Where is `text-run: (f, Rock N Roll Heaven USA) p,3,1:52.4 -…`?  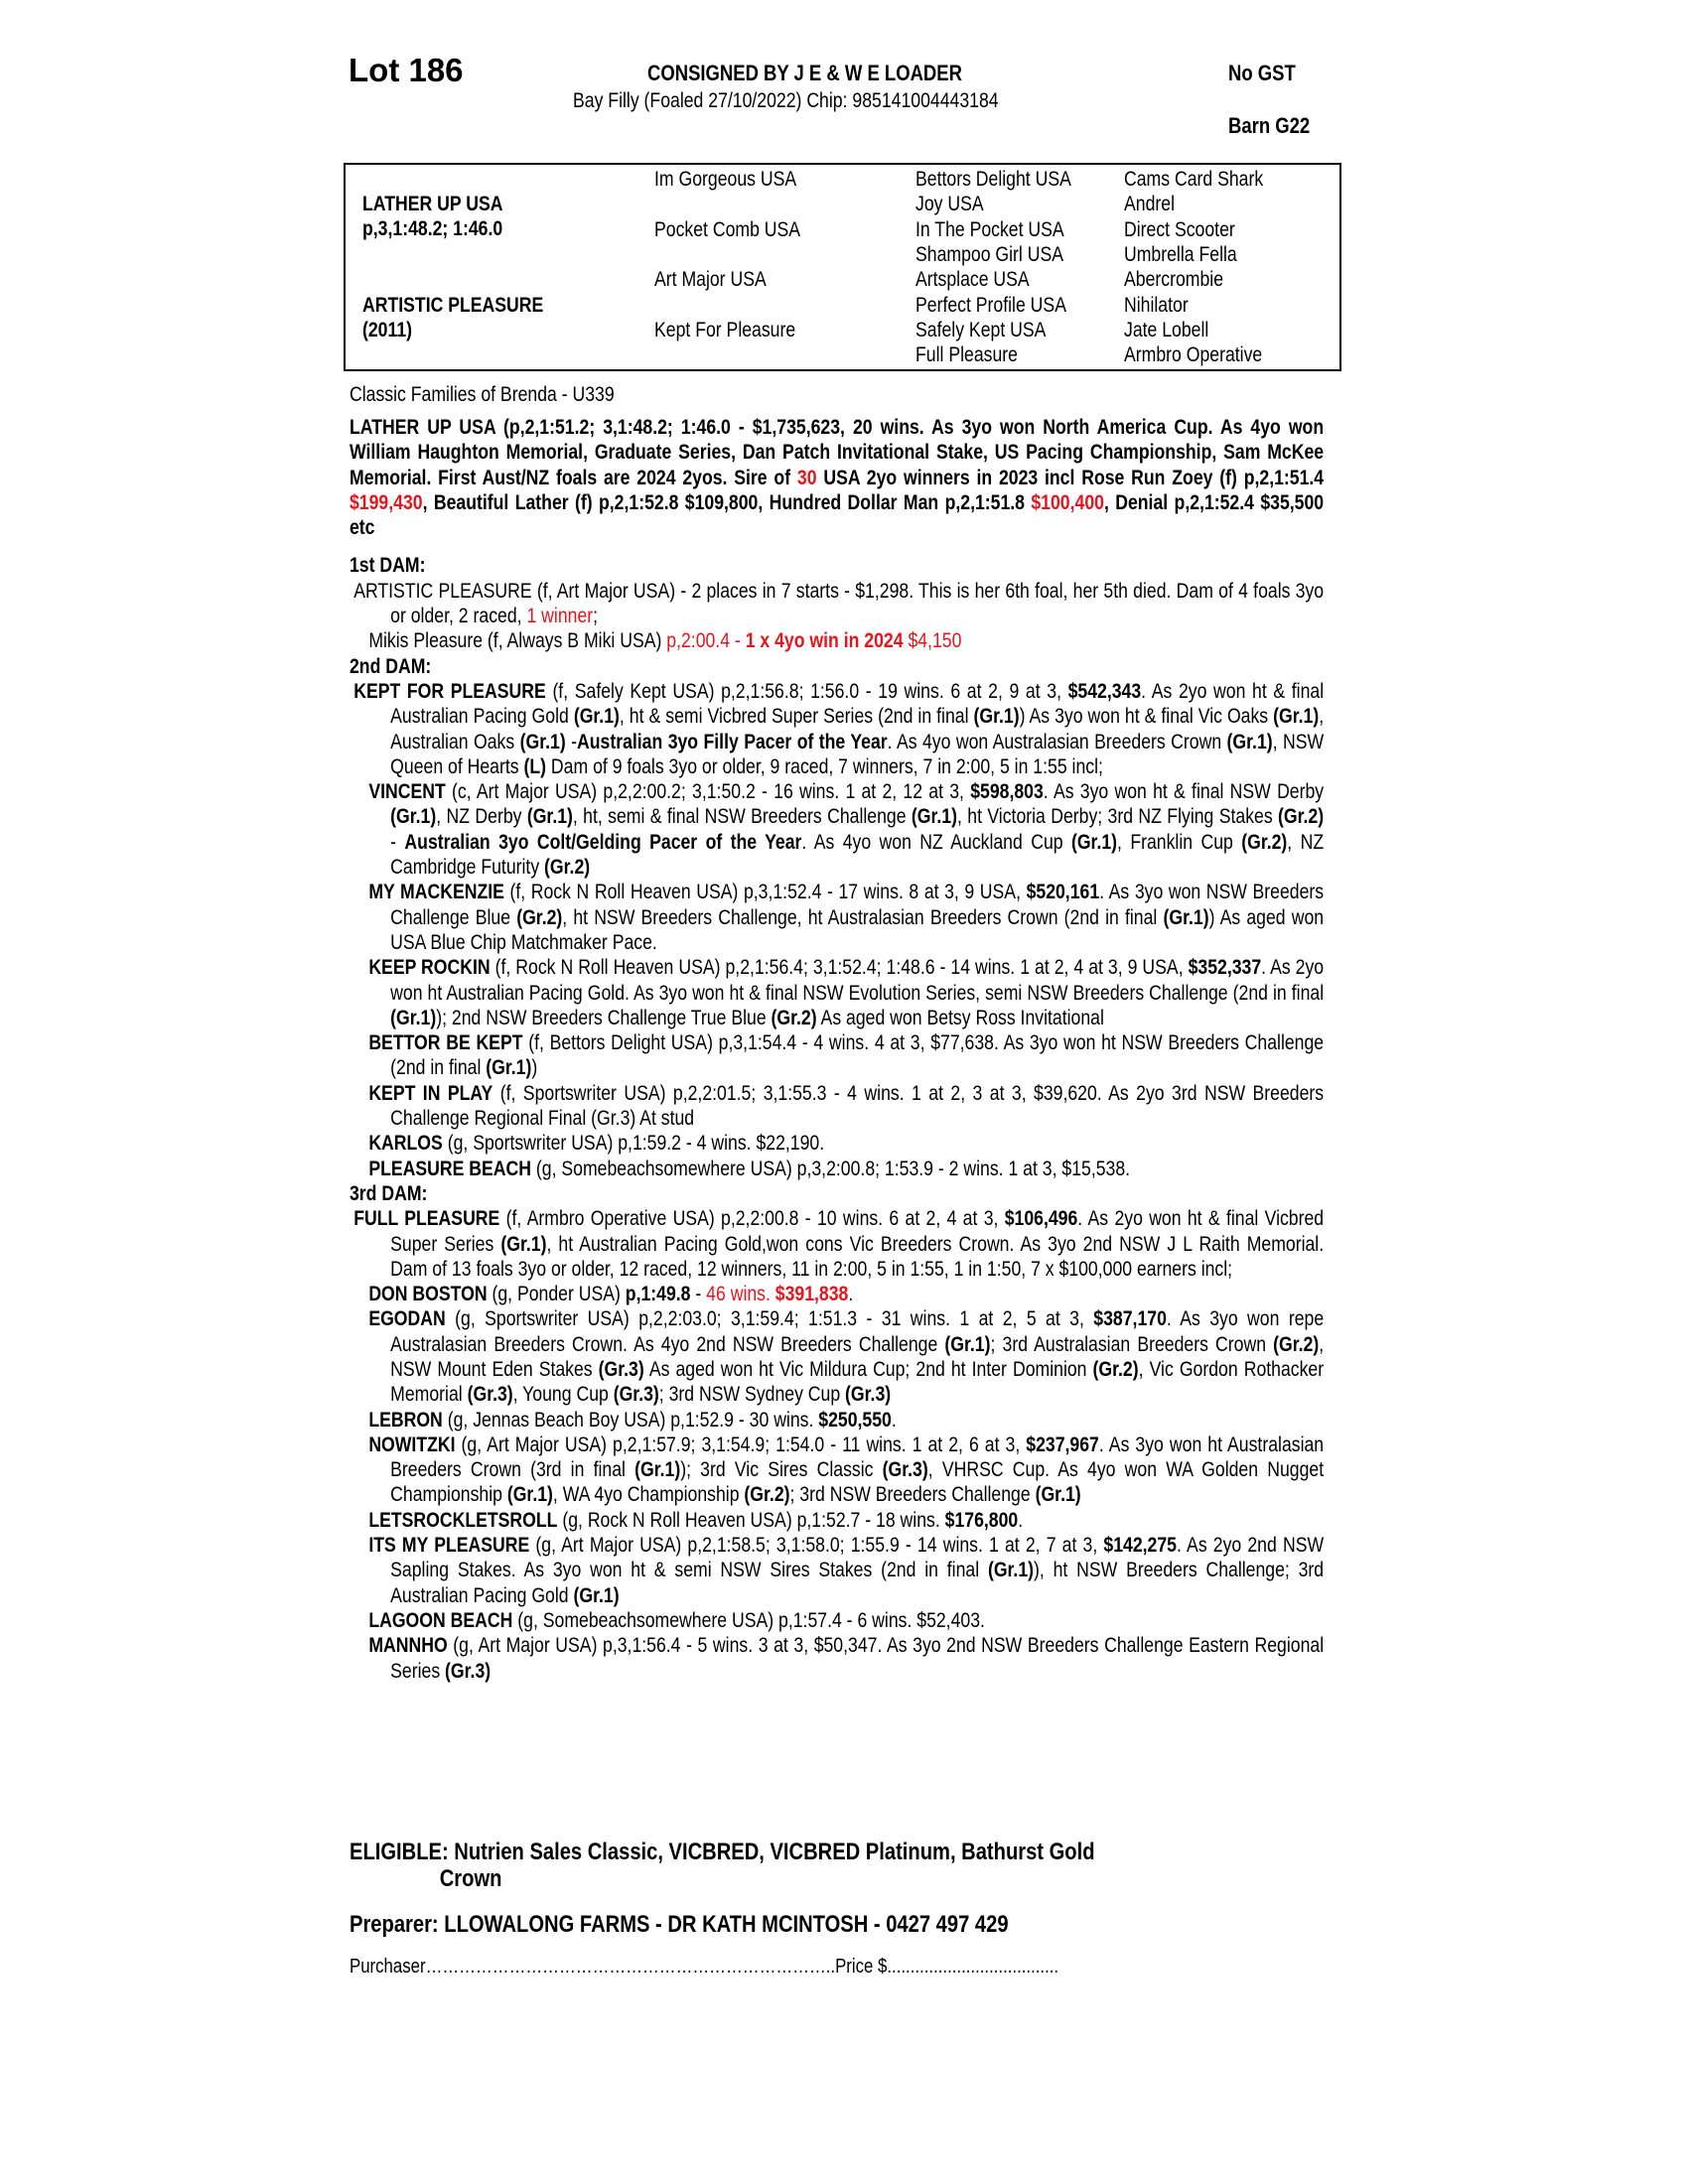
text-run: (f, Rock N Roll Heaven USA) p,3,1:52.4 -… is located at coordinates (765, 892).